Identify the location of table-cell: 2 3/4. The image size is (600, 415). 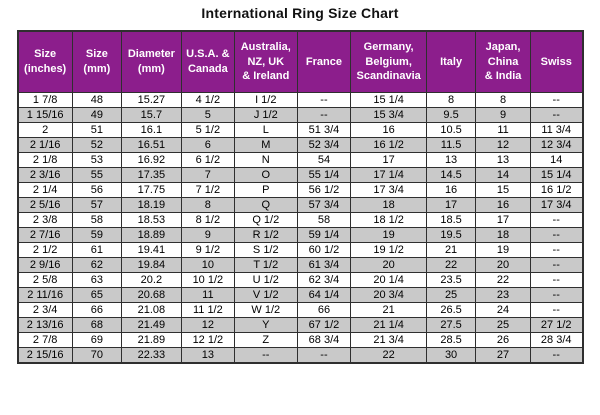
(45, 309).